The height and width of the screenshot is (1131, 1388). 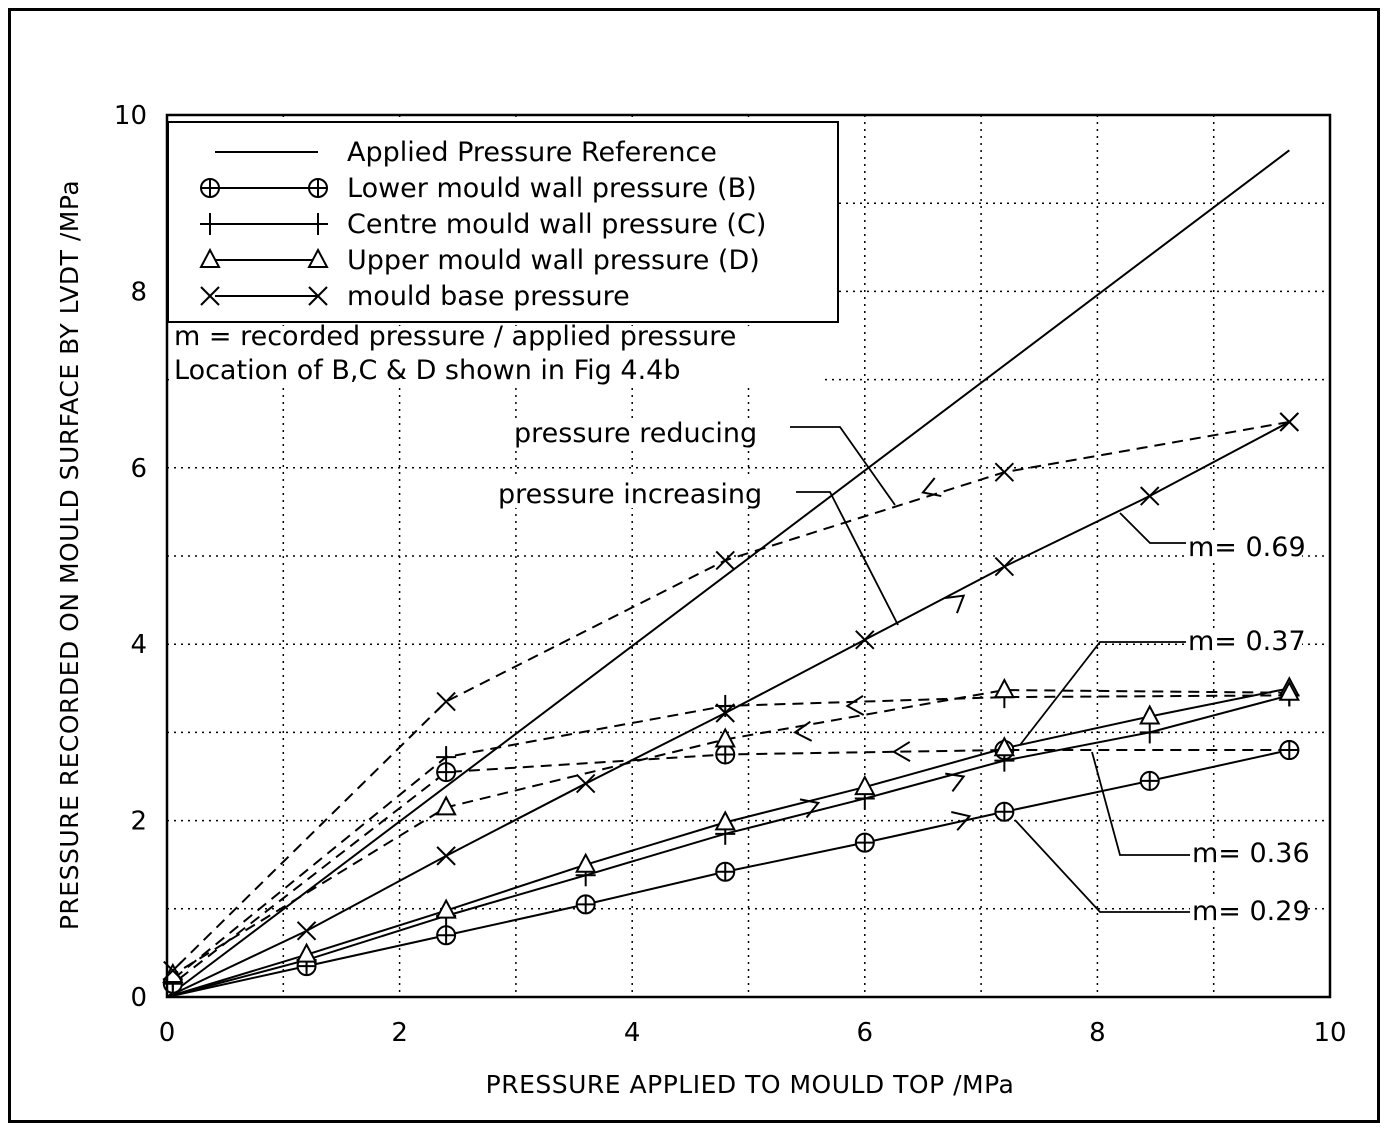 What do you see at coordinates (138, 998) in the screenshot?
I see `y-tick-label: 0` at bounding box center [138, 998].